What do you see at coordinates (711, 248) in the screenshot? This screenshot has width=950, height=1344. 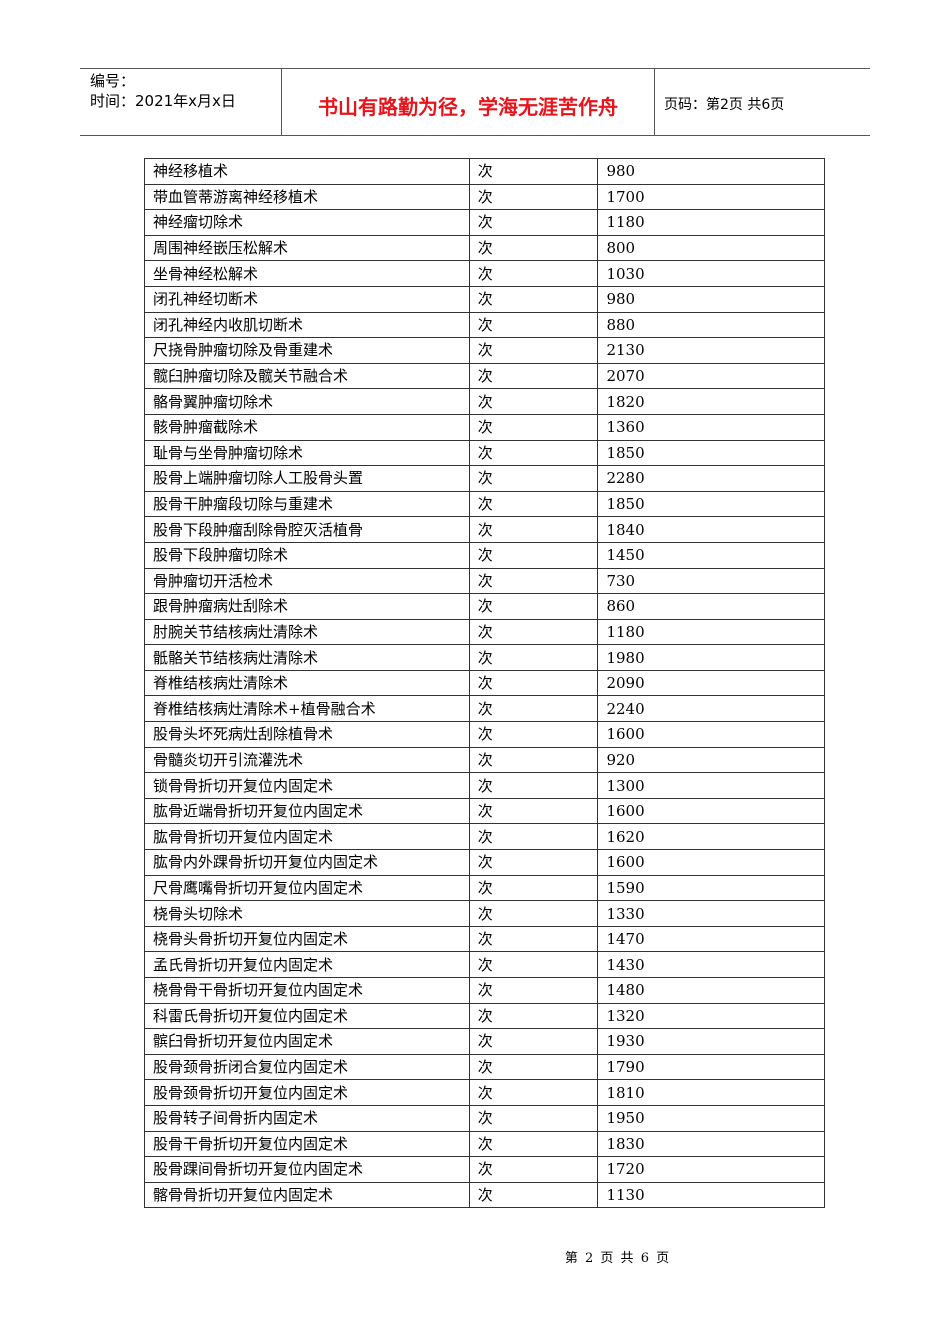 I see `price-cell: 800` at bounding box center [711, 248].